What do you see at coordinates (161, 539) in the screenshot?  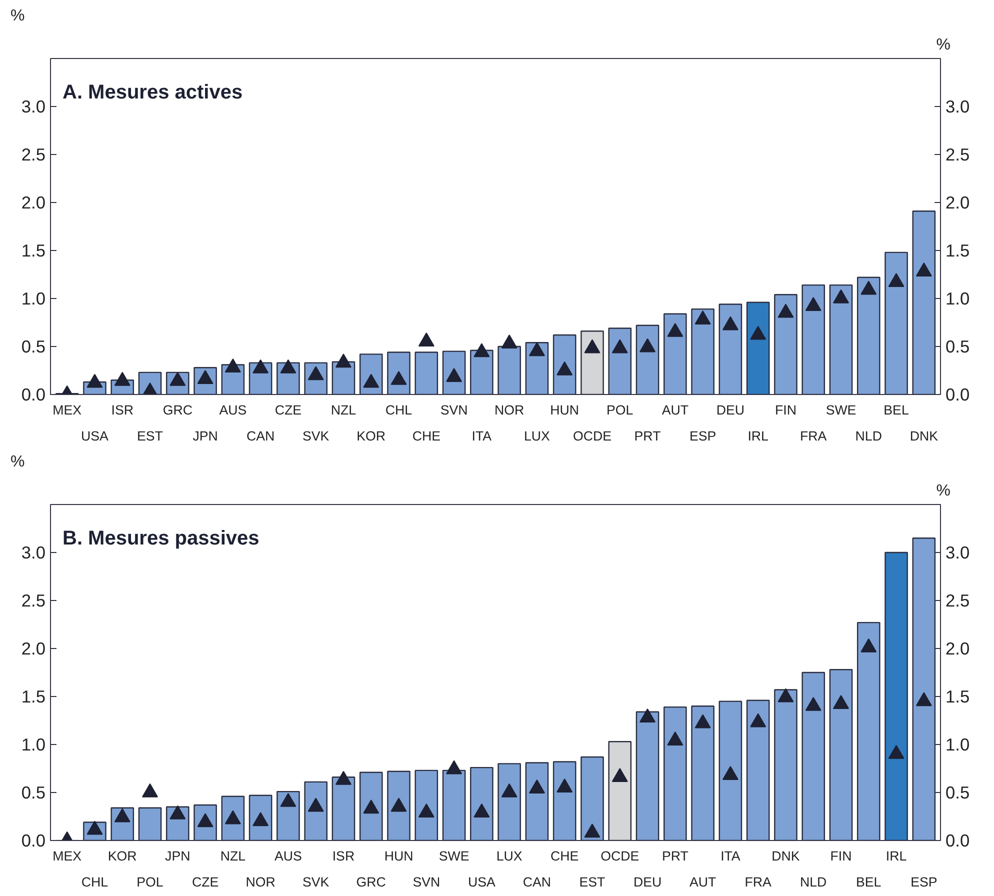 I see `text: B. Mesures passives` at bounding box center [161, 539].